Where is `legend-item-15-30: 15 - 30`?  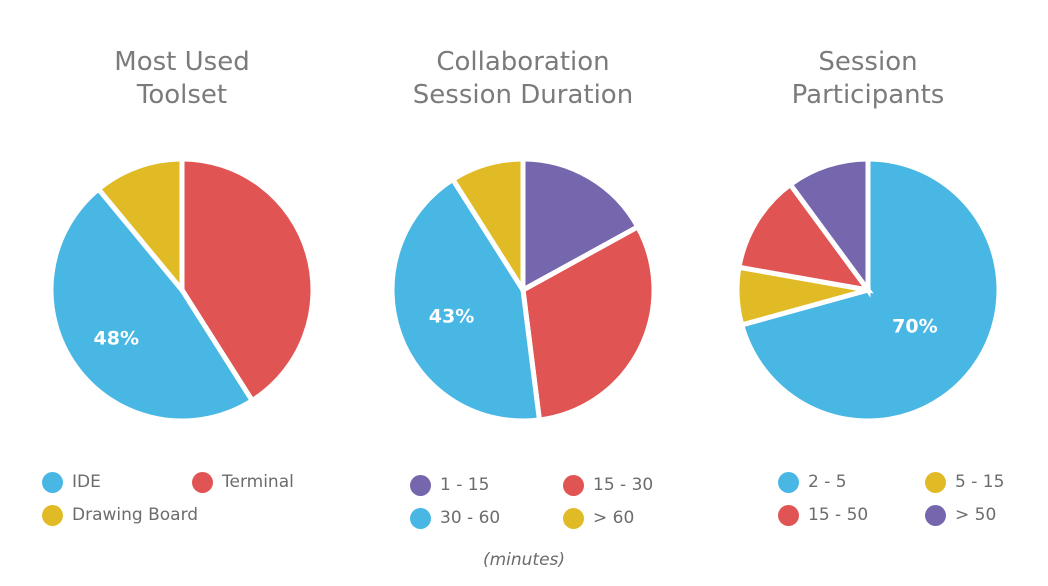
legend-item-15-30: 15 - 30 is located at coordinates (608, 485).